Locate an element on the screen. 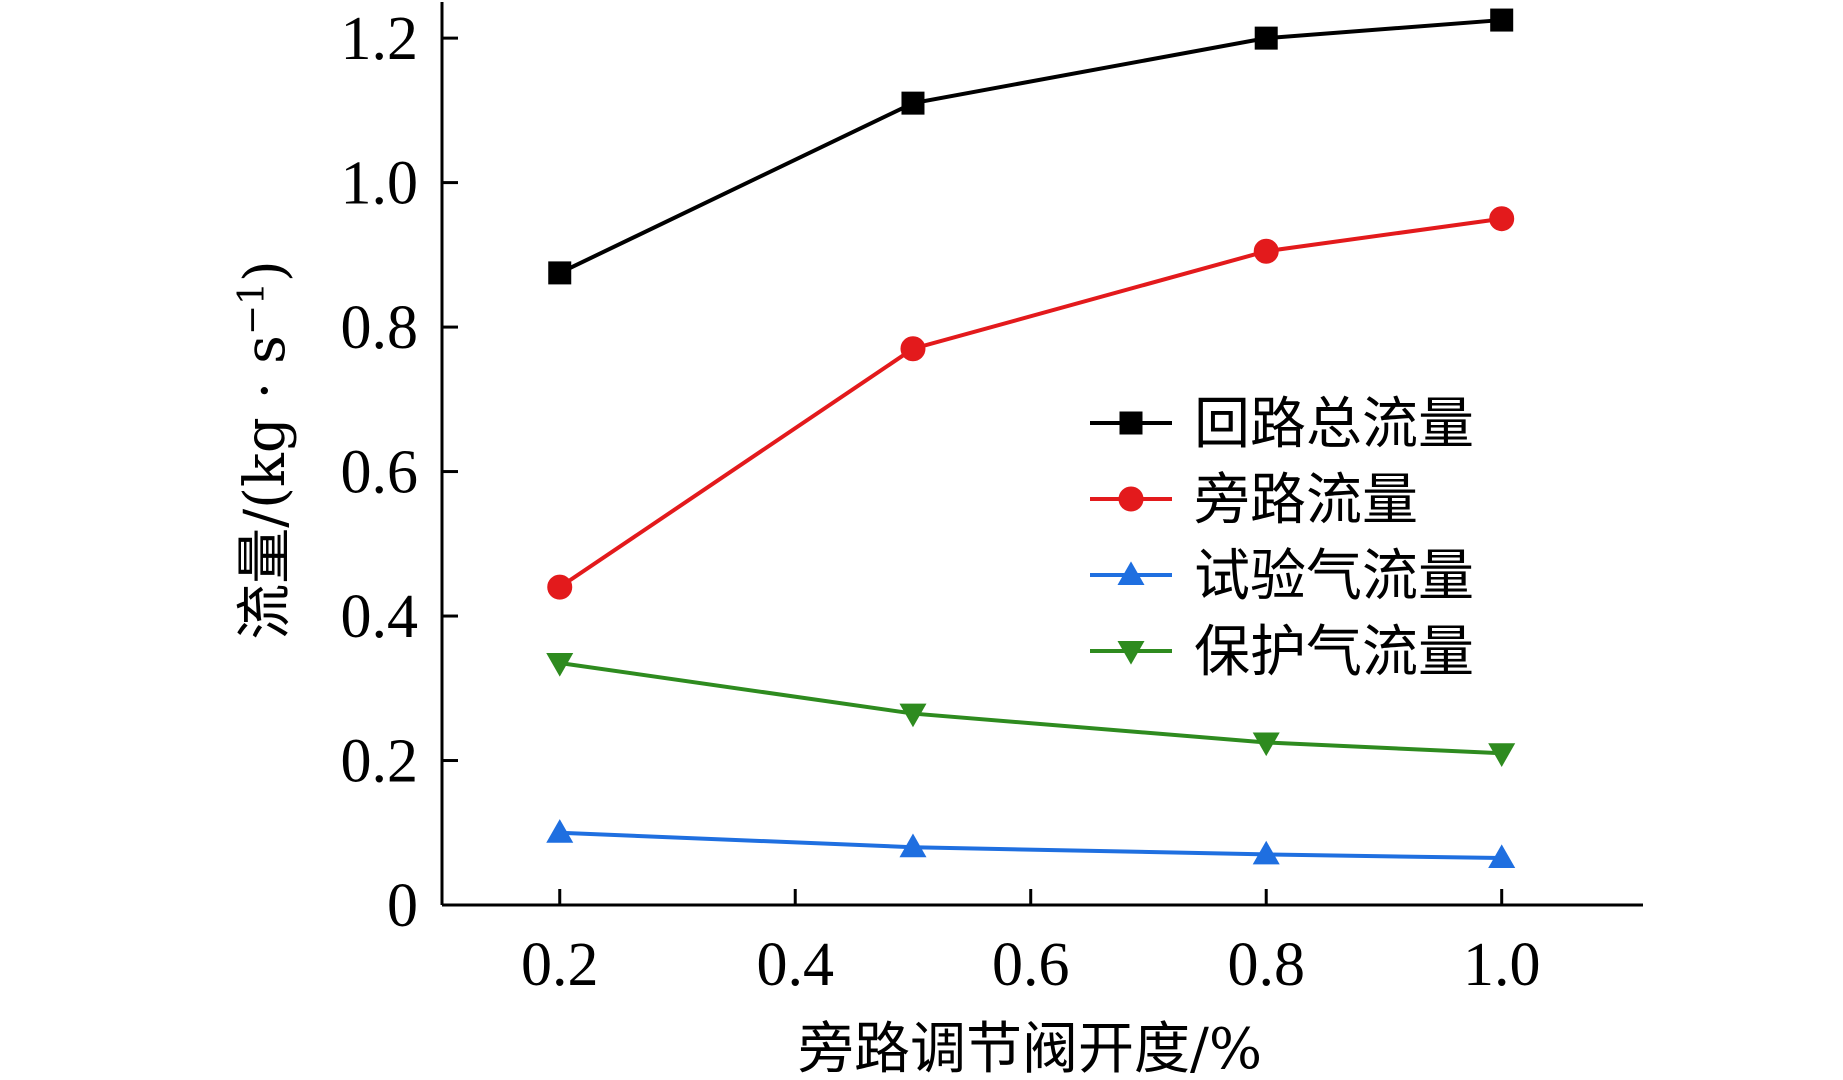  x-tick-label: 1.0 is located at coordinates (1502, 965).